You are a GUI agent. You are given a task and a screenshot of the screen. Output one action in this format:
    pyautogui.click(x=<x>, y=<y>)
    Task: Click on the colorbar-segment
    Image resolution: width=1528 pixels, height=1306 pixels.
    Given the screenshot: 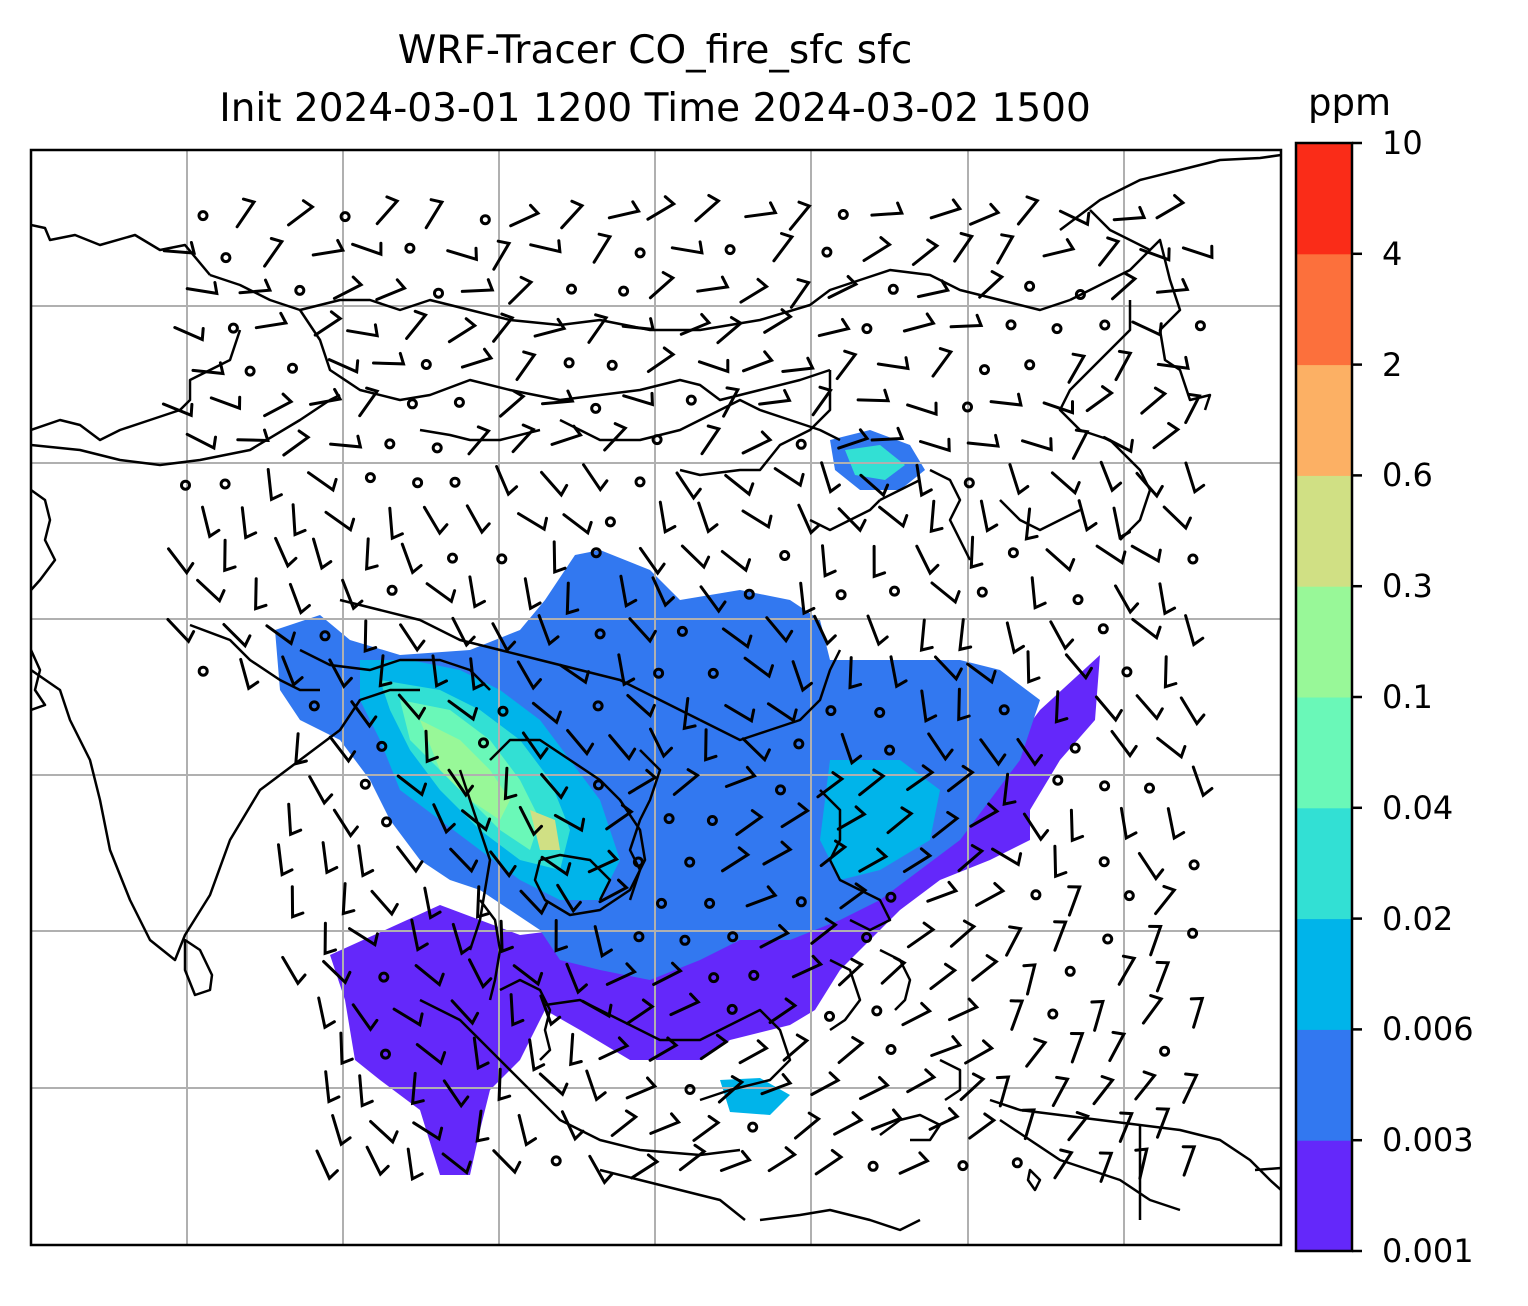 What is the action you would take?
    pyautogui.click(x=1324, y=1085)
    